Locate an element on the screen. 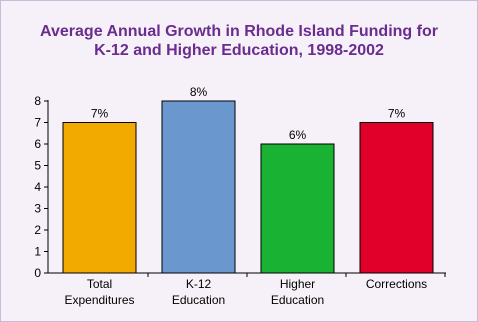  y-tick-label: 2 is located at coordinates (37, 230).